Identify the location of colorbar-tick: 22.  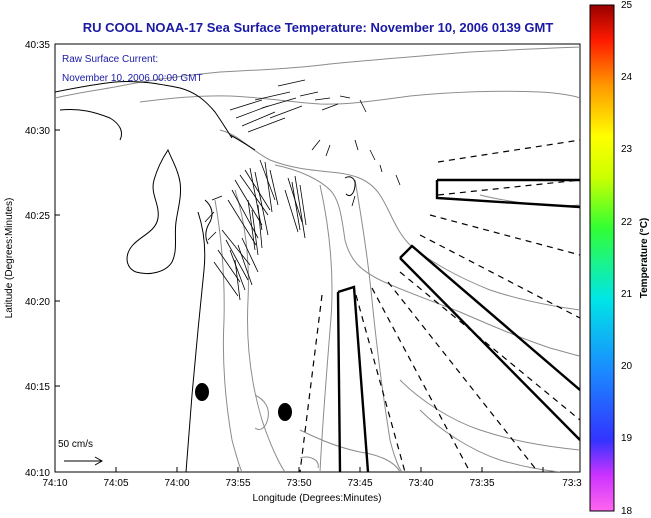
(627, 222).